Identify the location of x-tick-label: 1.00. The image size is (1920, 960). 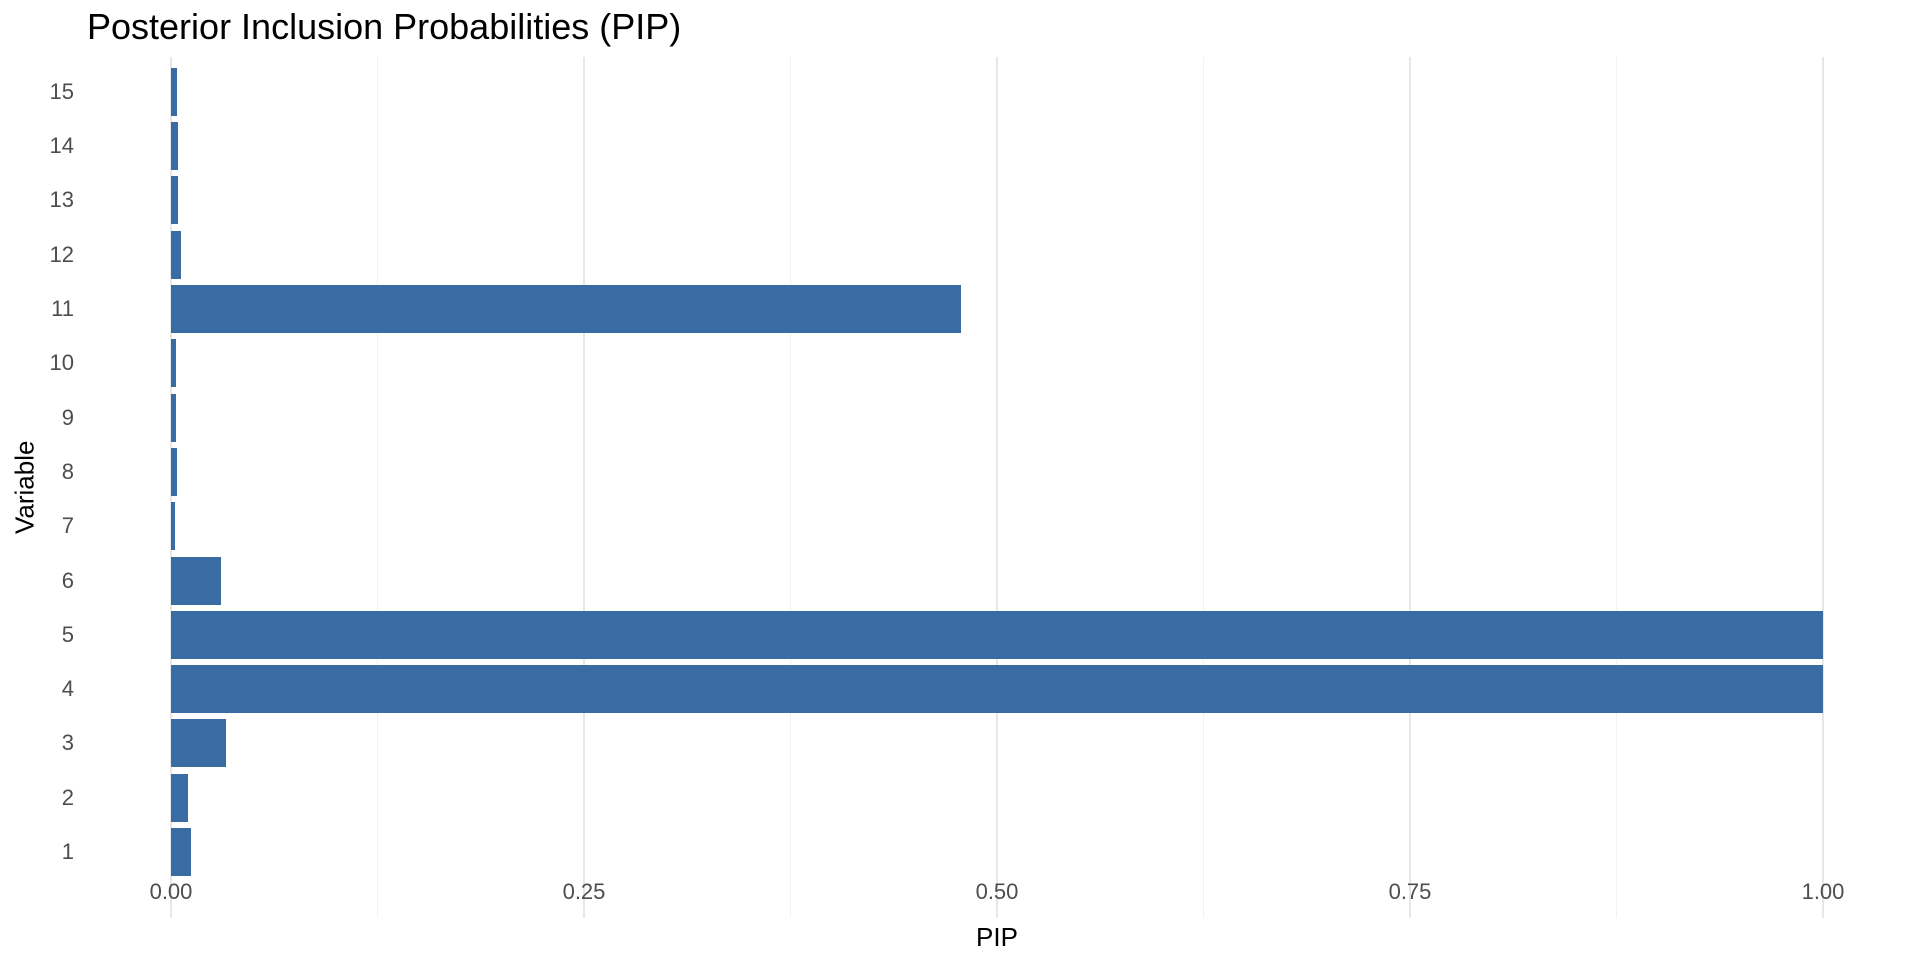
(1823, 891).